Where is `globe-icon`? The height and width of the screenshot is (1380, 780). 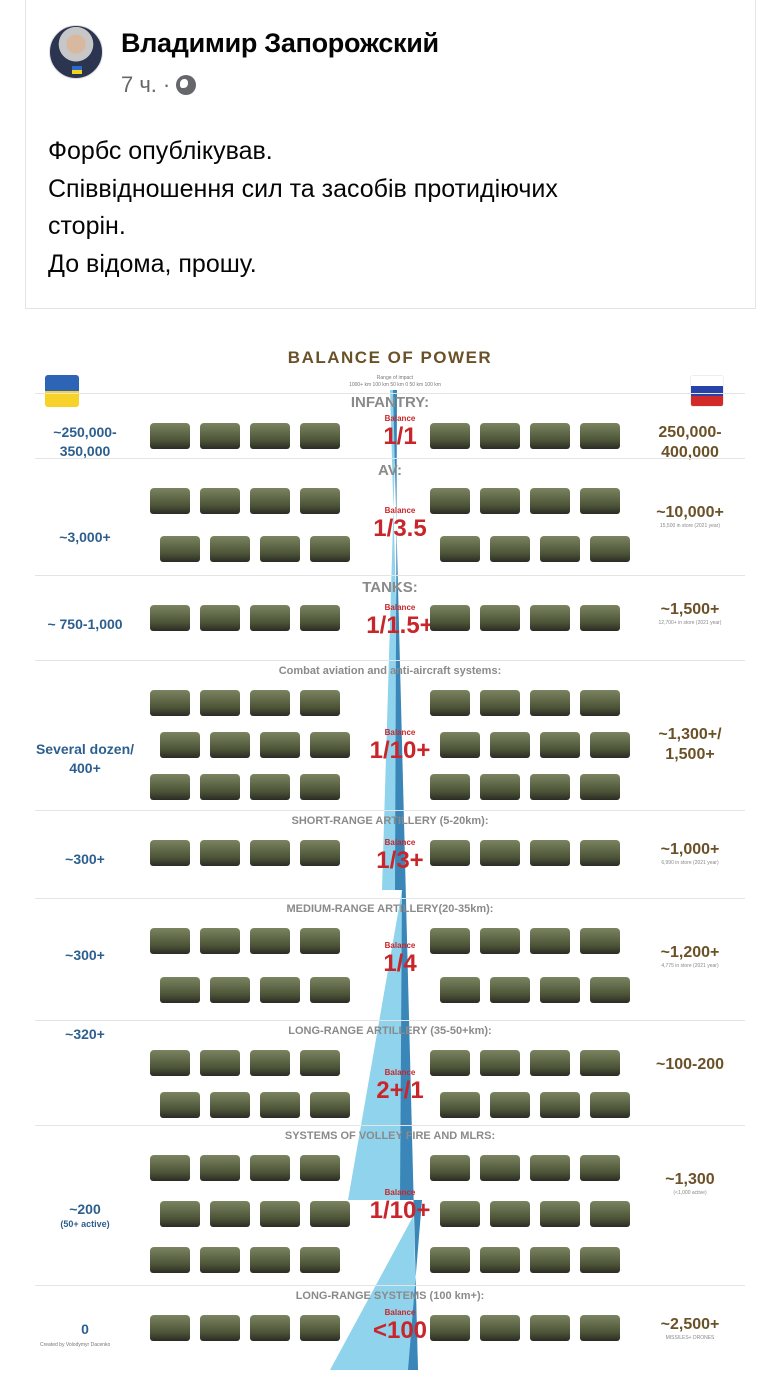
globe-icon is located at coordinates (186, 85).